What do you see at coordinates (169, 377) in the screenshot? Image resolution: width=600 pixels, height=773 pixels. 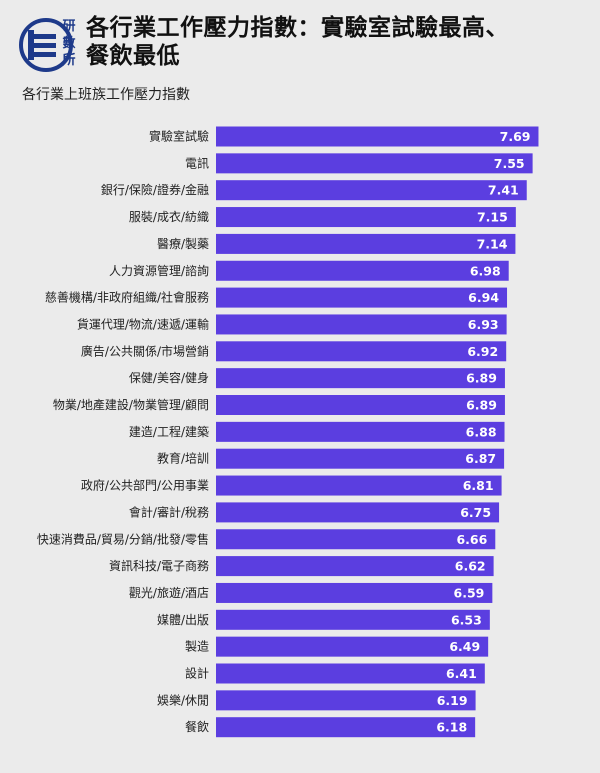 I see `category-label: 保健/美容/健身` at bounding box center [169, 377].